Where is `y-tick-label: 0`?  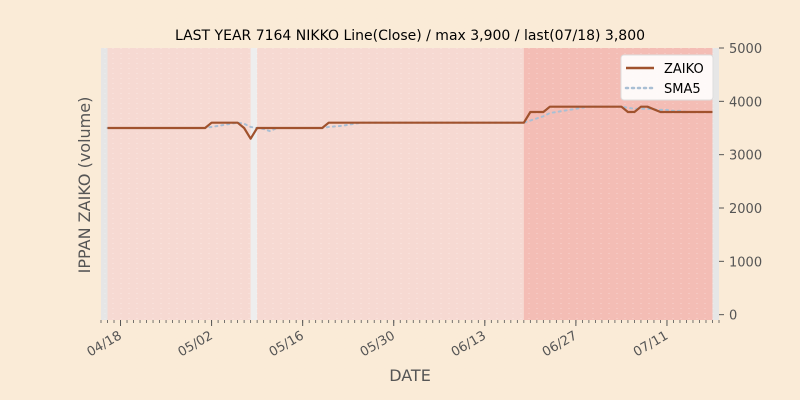
y-tick-label: 0 is located at coordinates (733, 316).